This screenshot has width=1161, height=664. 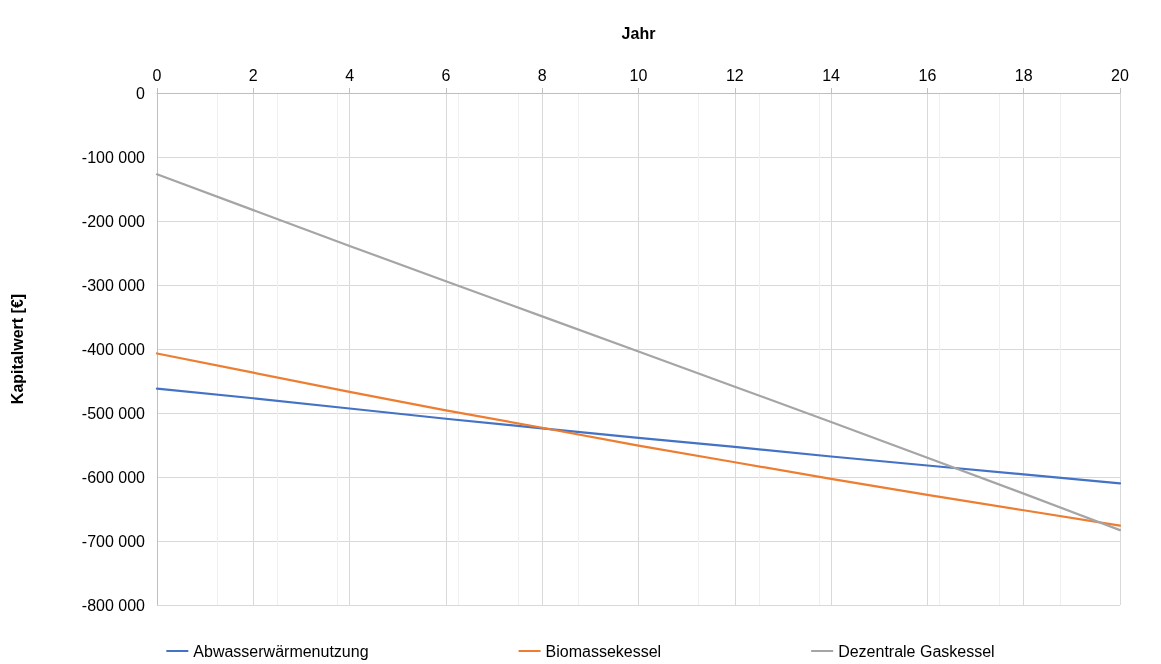 What do you see at coordinates (638, 75) in the screenshot?
I see `x-tick-label: 10` at bounding box center [638, 75].